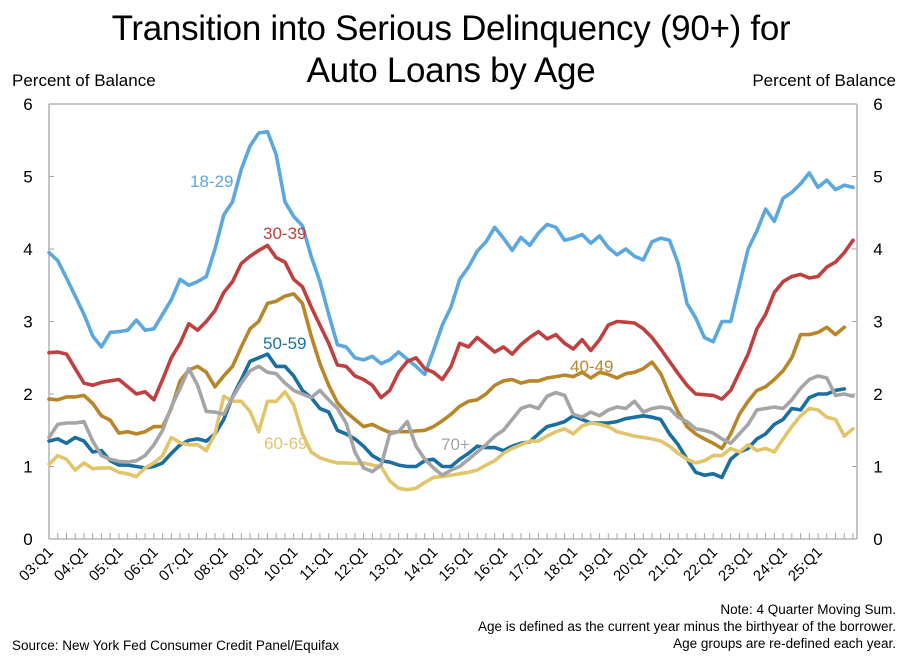 This screenshot has height=659, width=902. Describe the element at coordinates (284, 343) in the screenshot. I see `series-label-50-59: 50-59` at that location.